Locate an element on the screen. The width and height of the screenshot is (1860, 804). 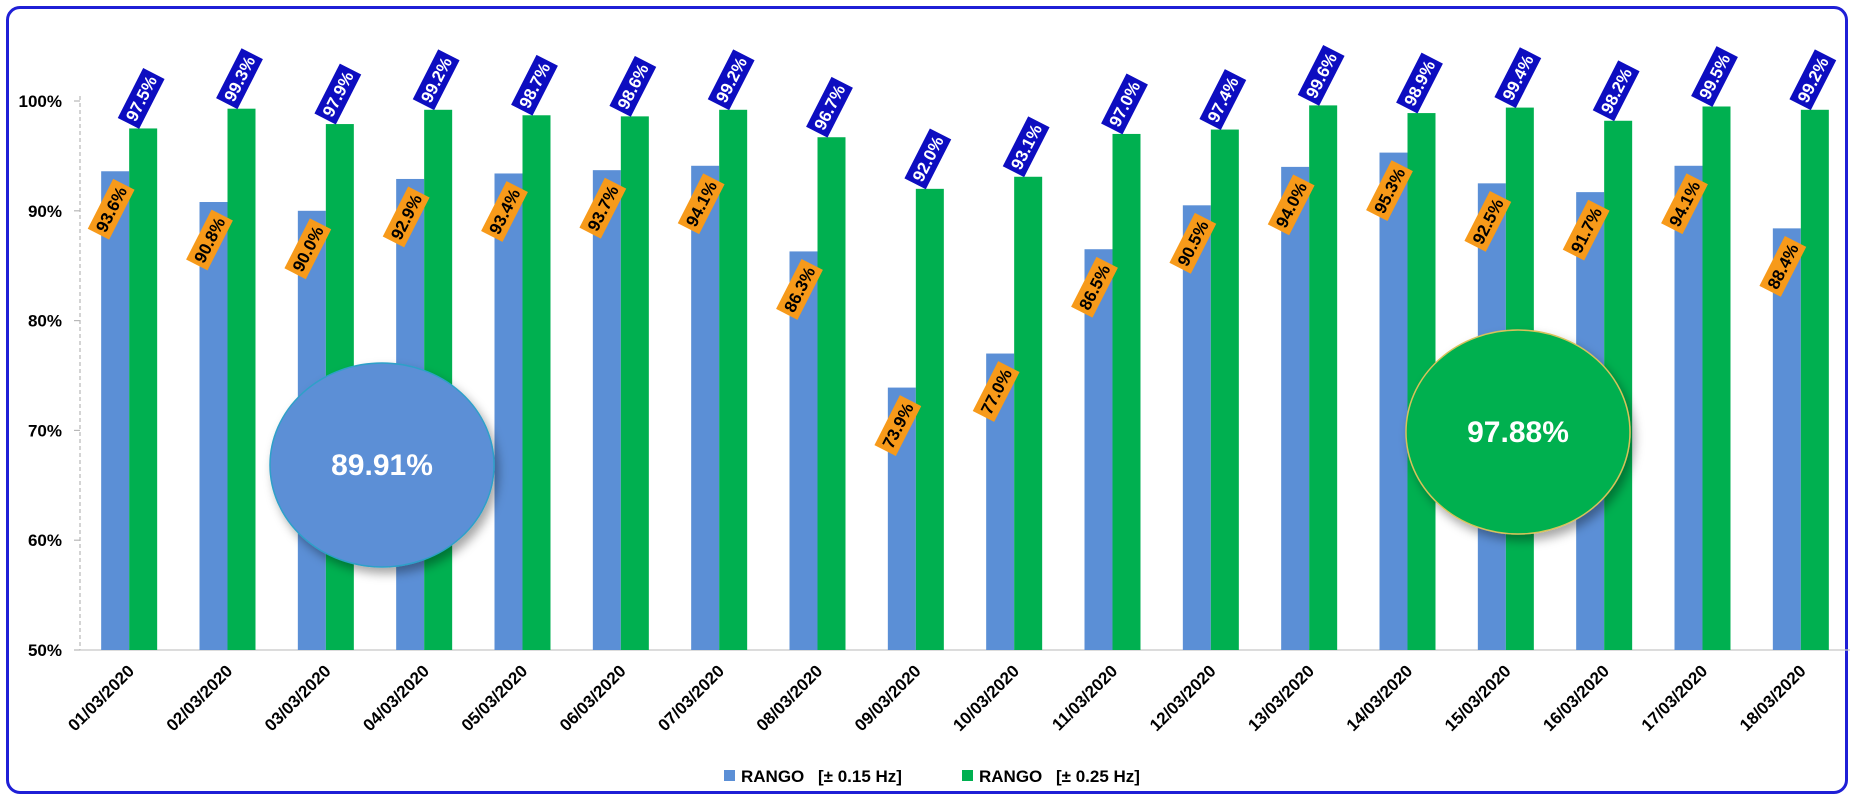
average-bubble-shape is located at coordinates (382, 465).